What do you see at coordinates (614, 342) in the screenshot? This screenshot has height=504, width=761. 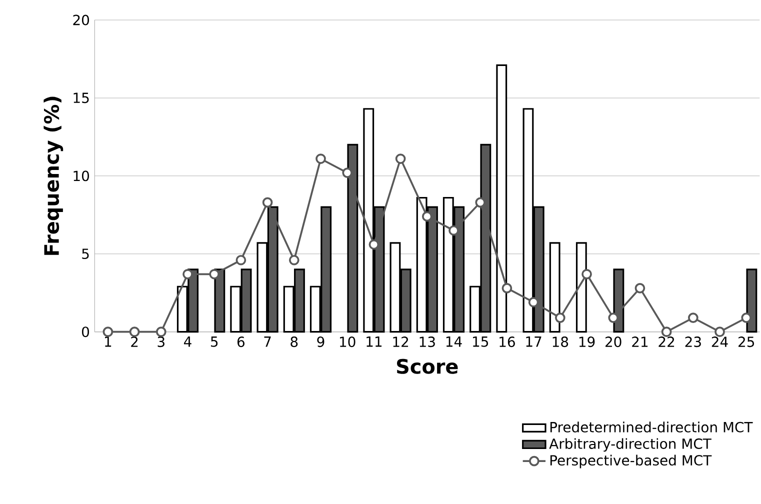 I see `x-tick-label: 20` at bounding box center [614, 342].